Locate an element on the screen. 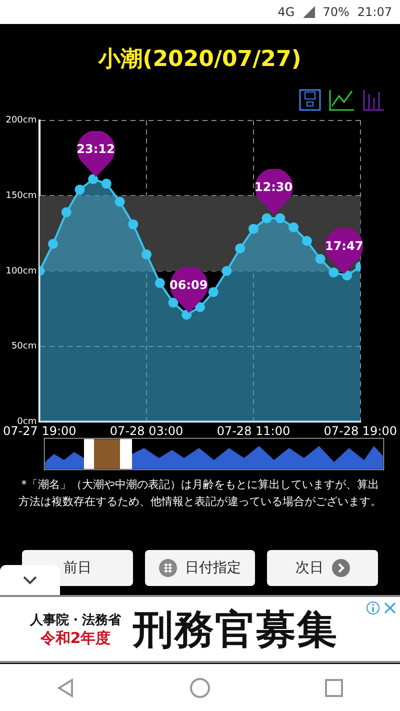 The image size is (400, 711). x-tick-label: 07-28 19:00 is located at coordinates (360, 431).